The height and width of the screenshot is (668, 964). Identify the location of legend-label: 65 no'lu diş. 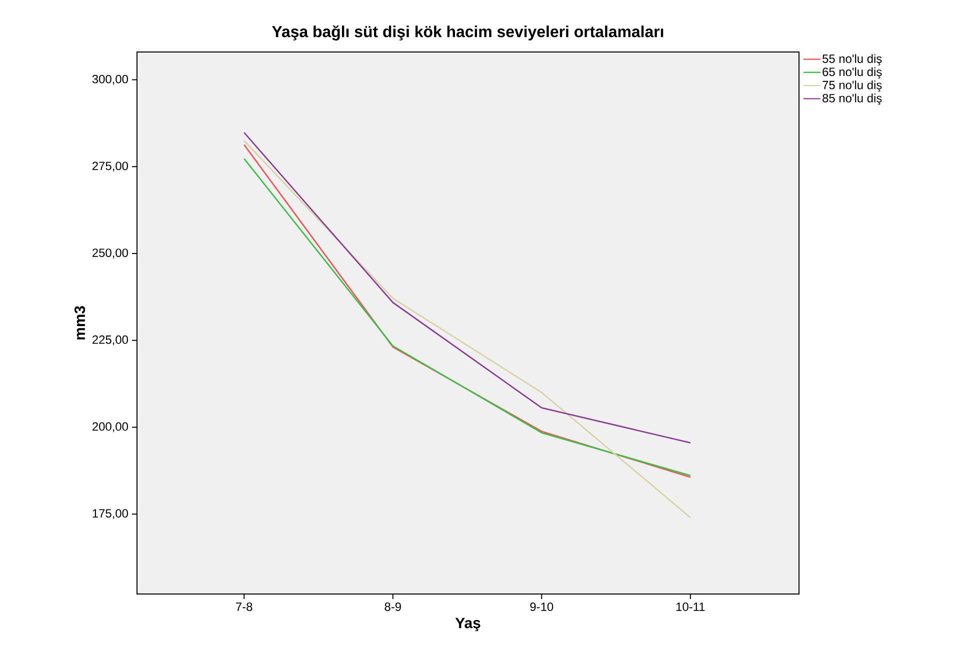
(852, 73).